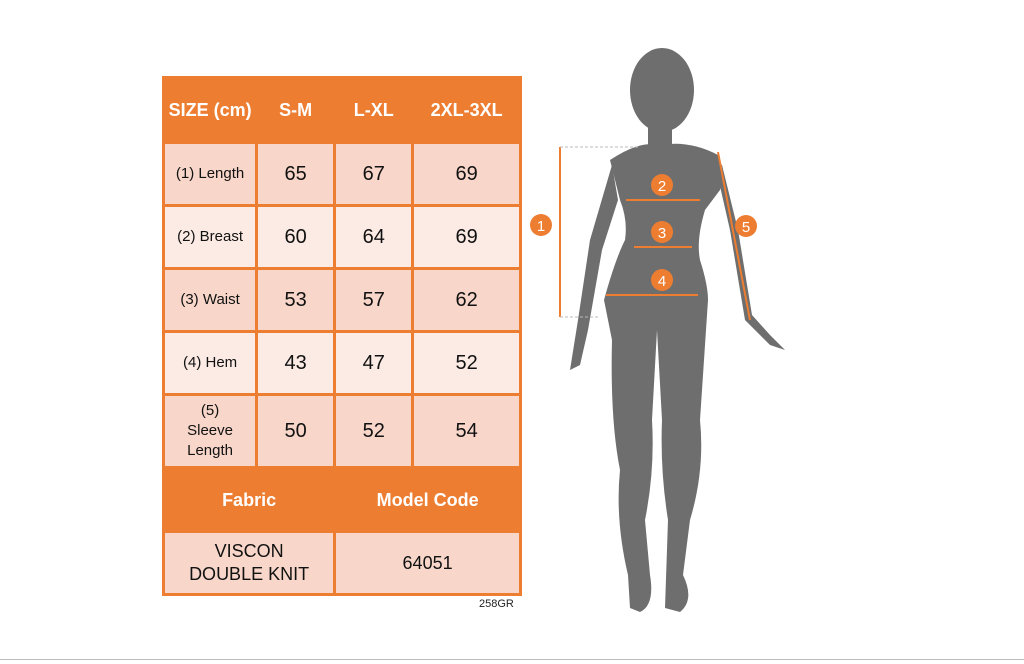  What do you see at coordinates (296, 174) in the screenshot?
I see `cell: 65` at bounding box center [296, 174].